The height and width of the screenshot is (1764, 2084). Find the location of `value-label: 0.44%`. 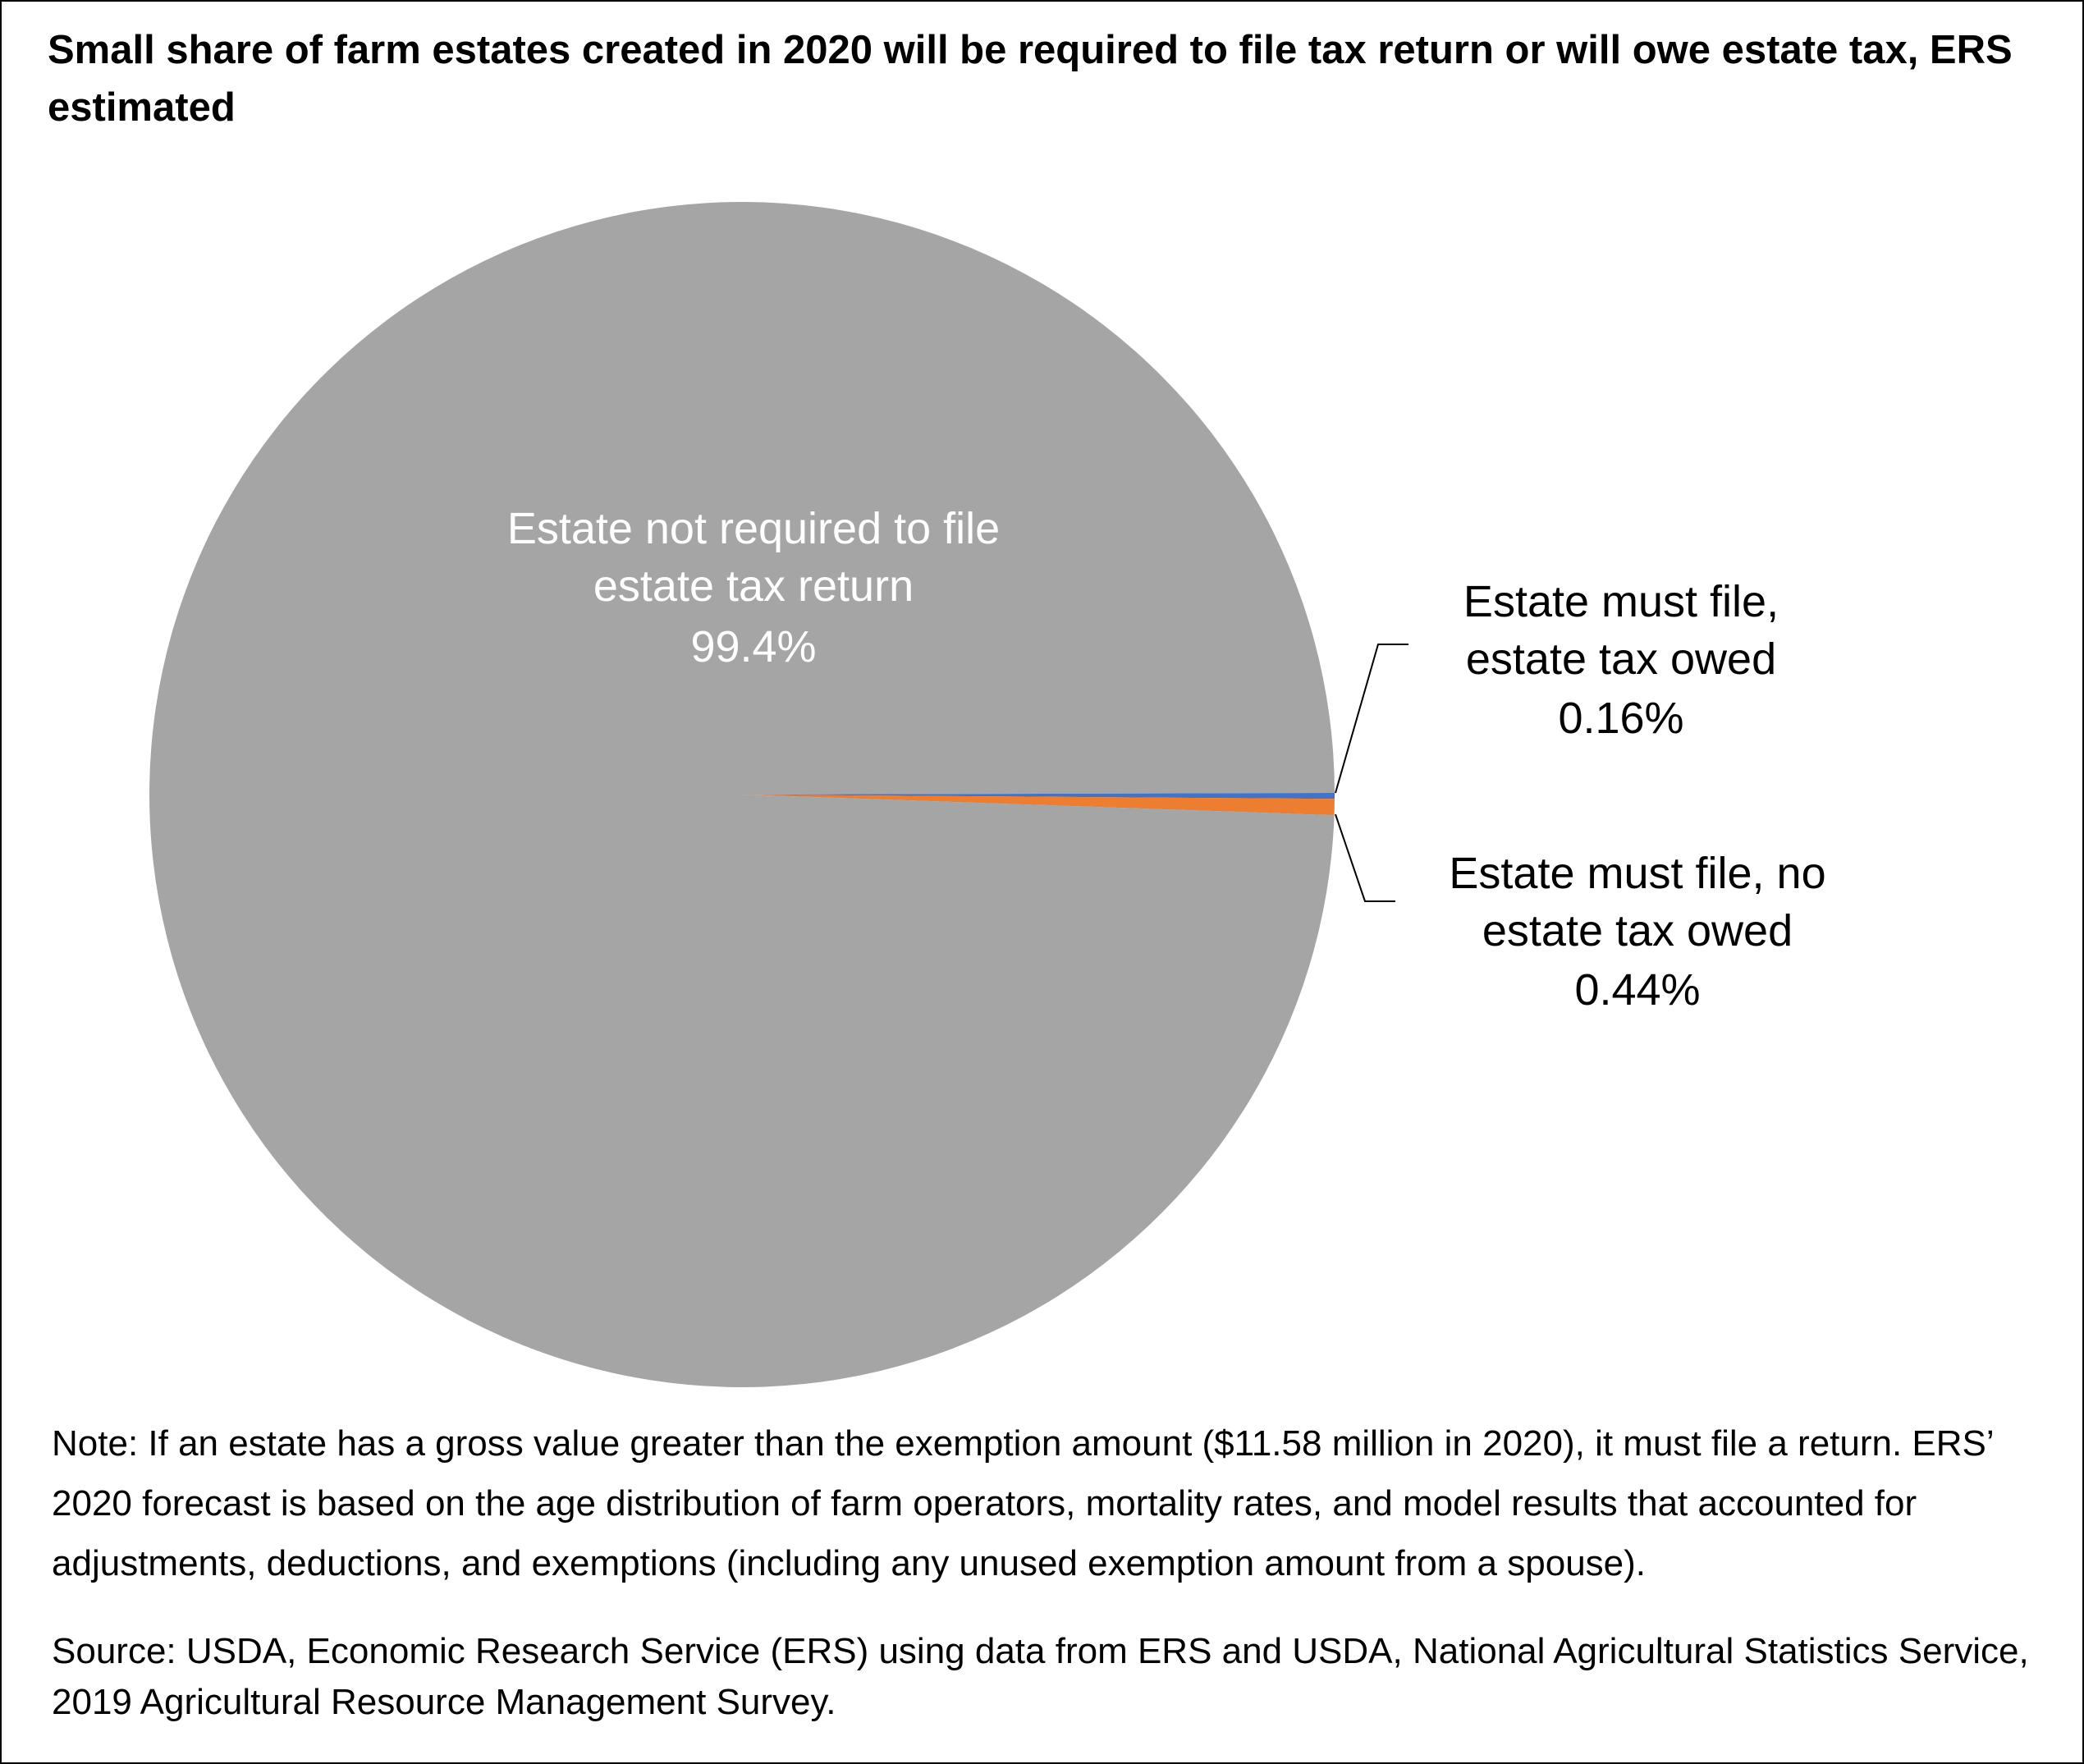

value-label: 0.44% is located at coordinates (1637, 990).